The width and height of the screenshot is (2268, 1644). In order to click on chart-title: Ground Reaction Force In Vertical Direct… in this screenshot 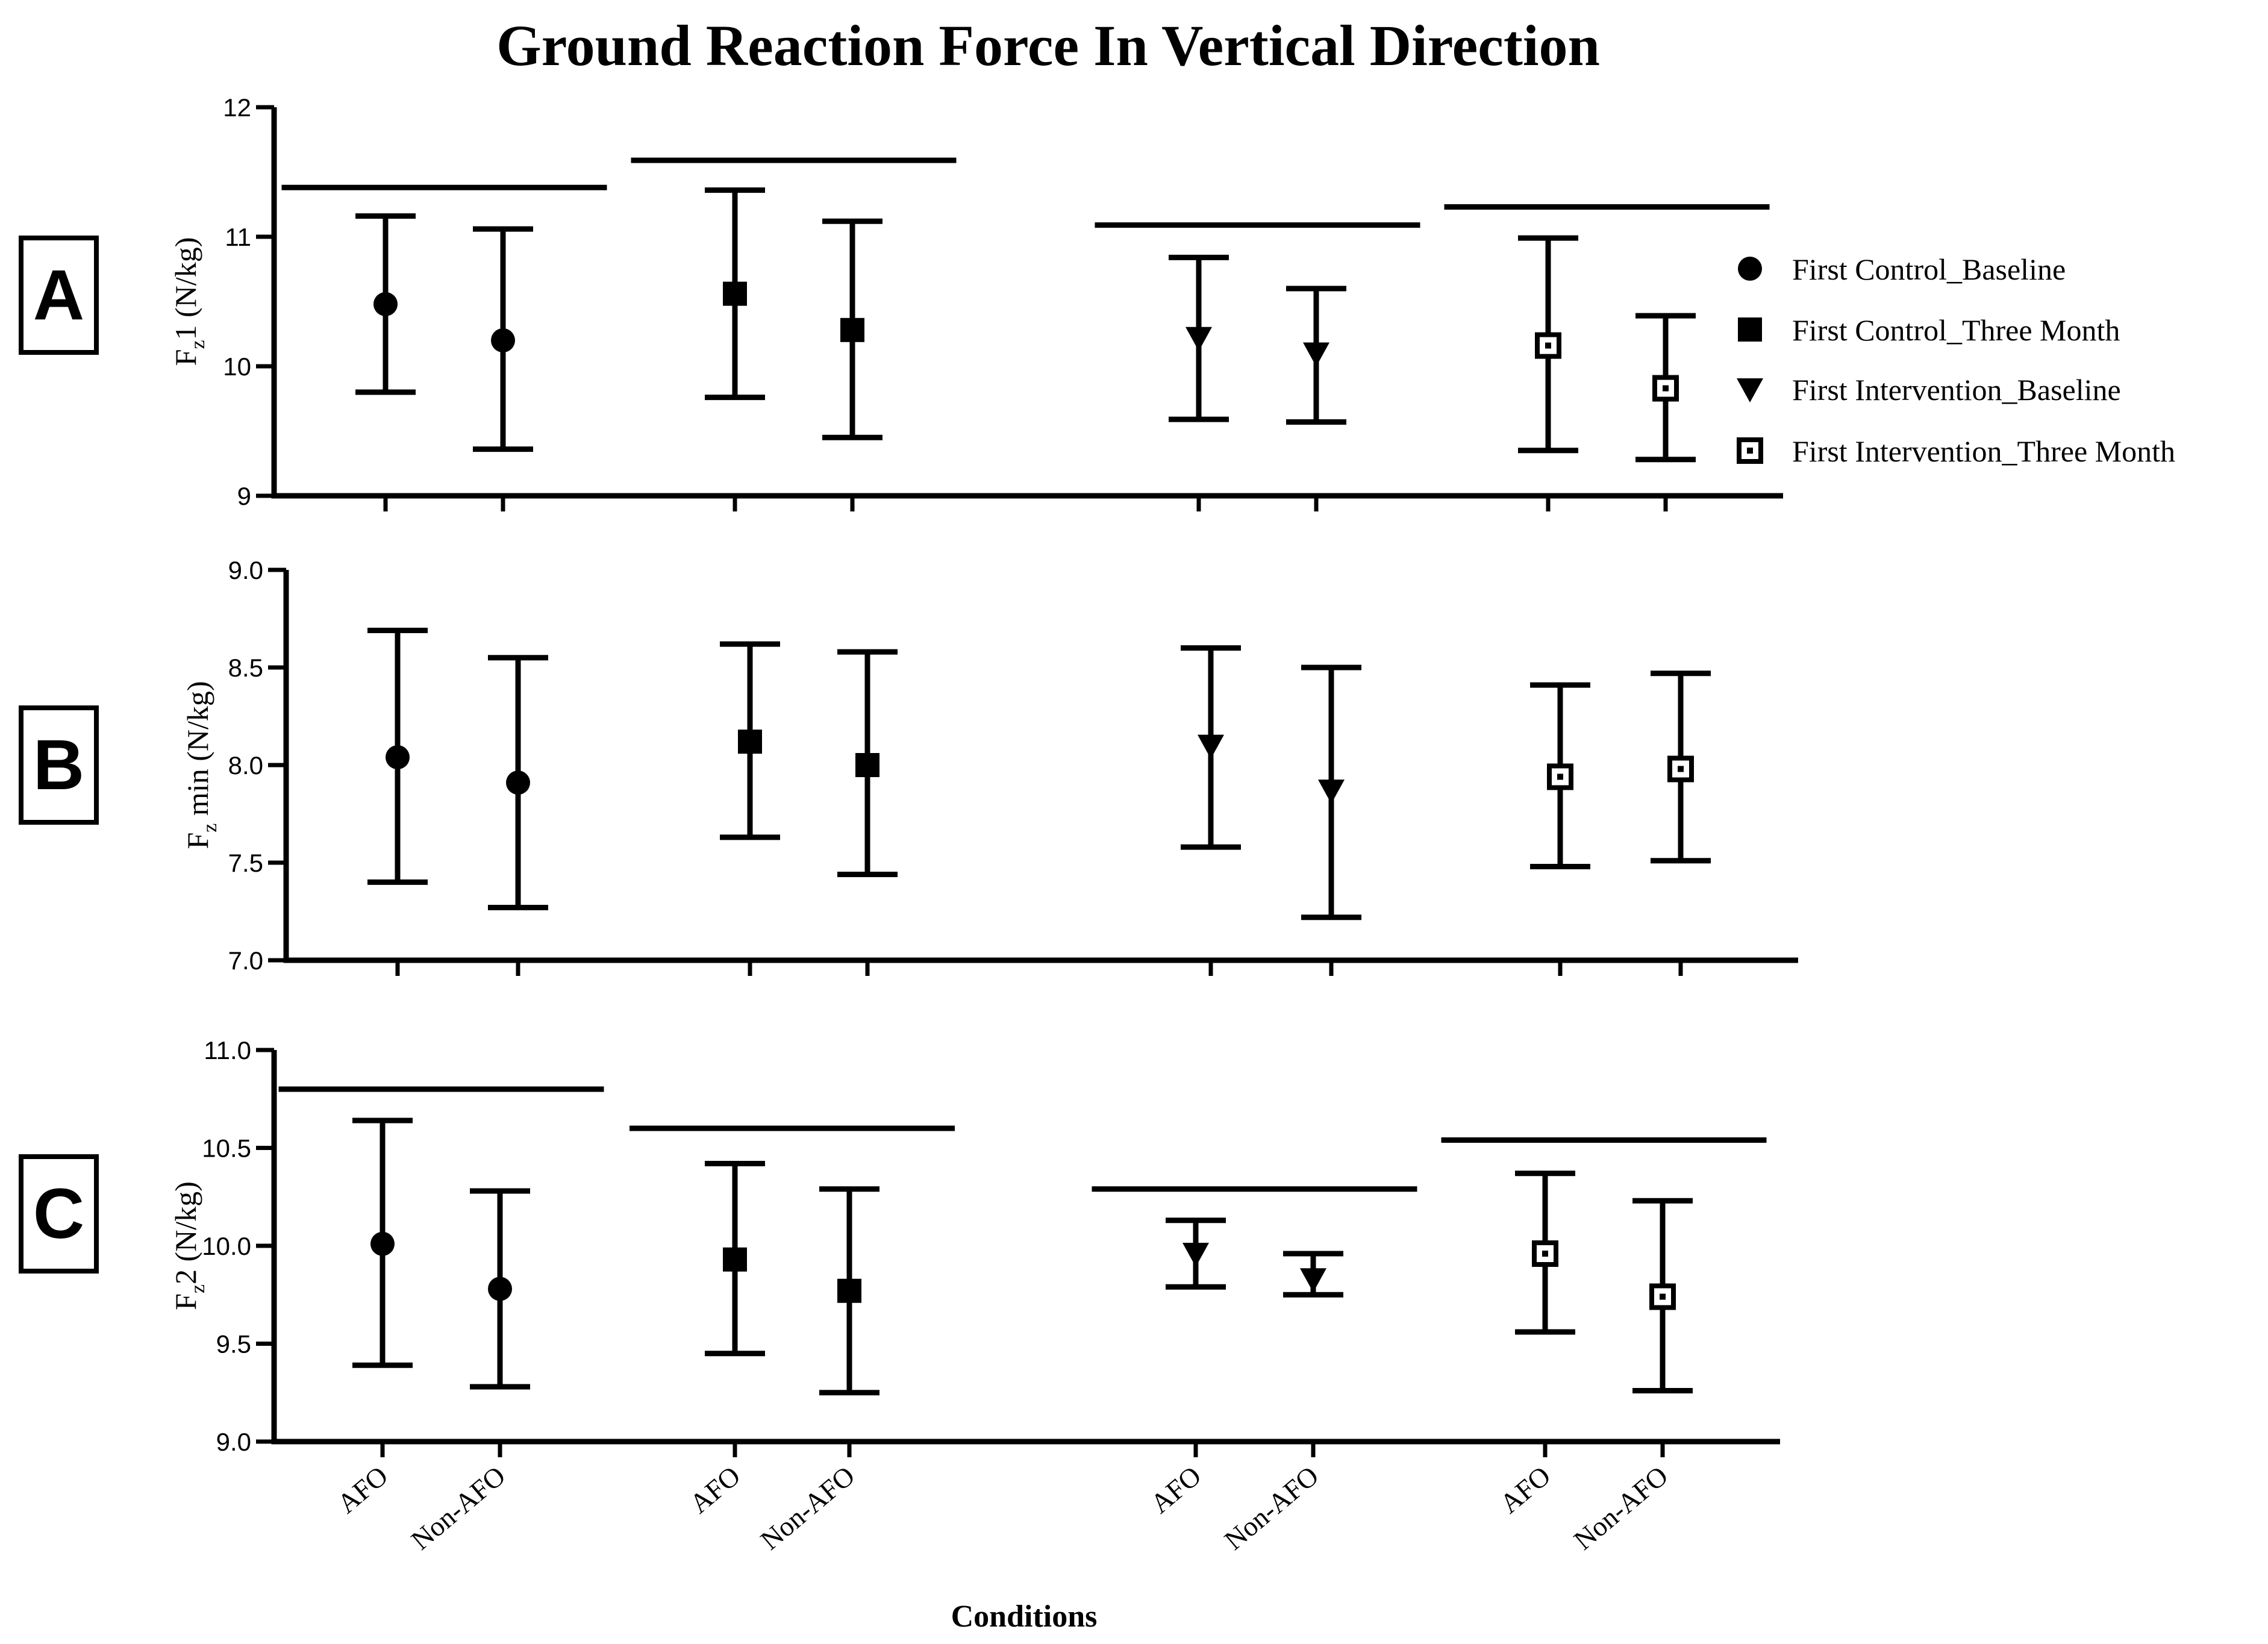, I will do `click(1048, 45)`.